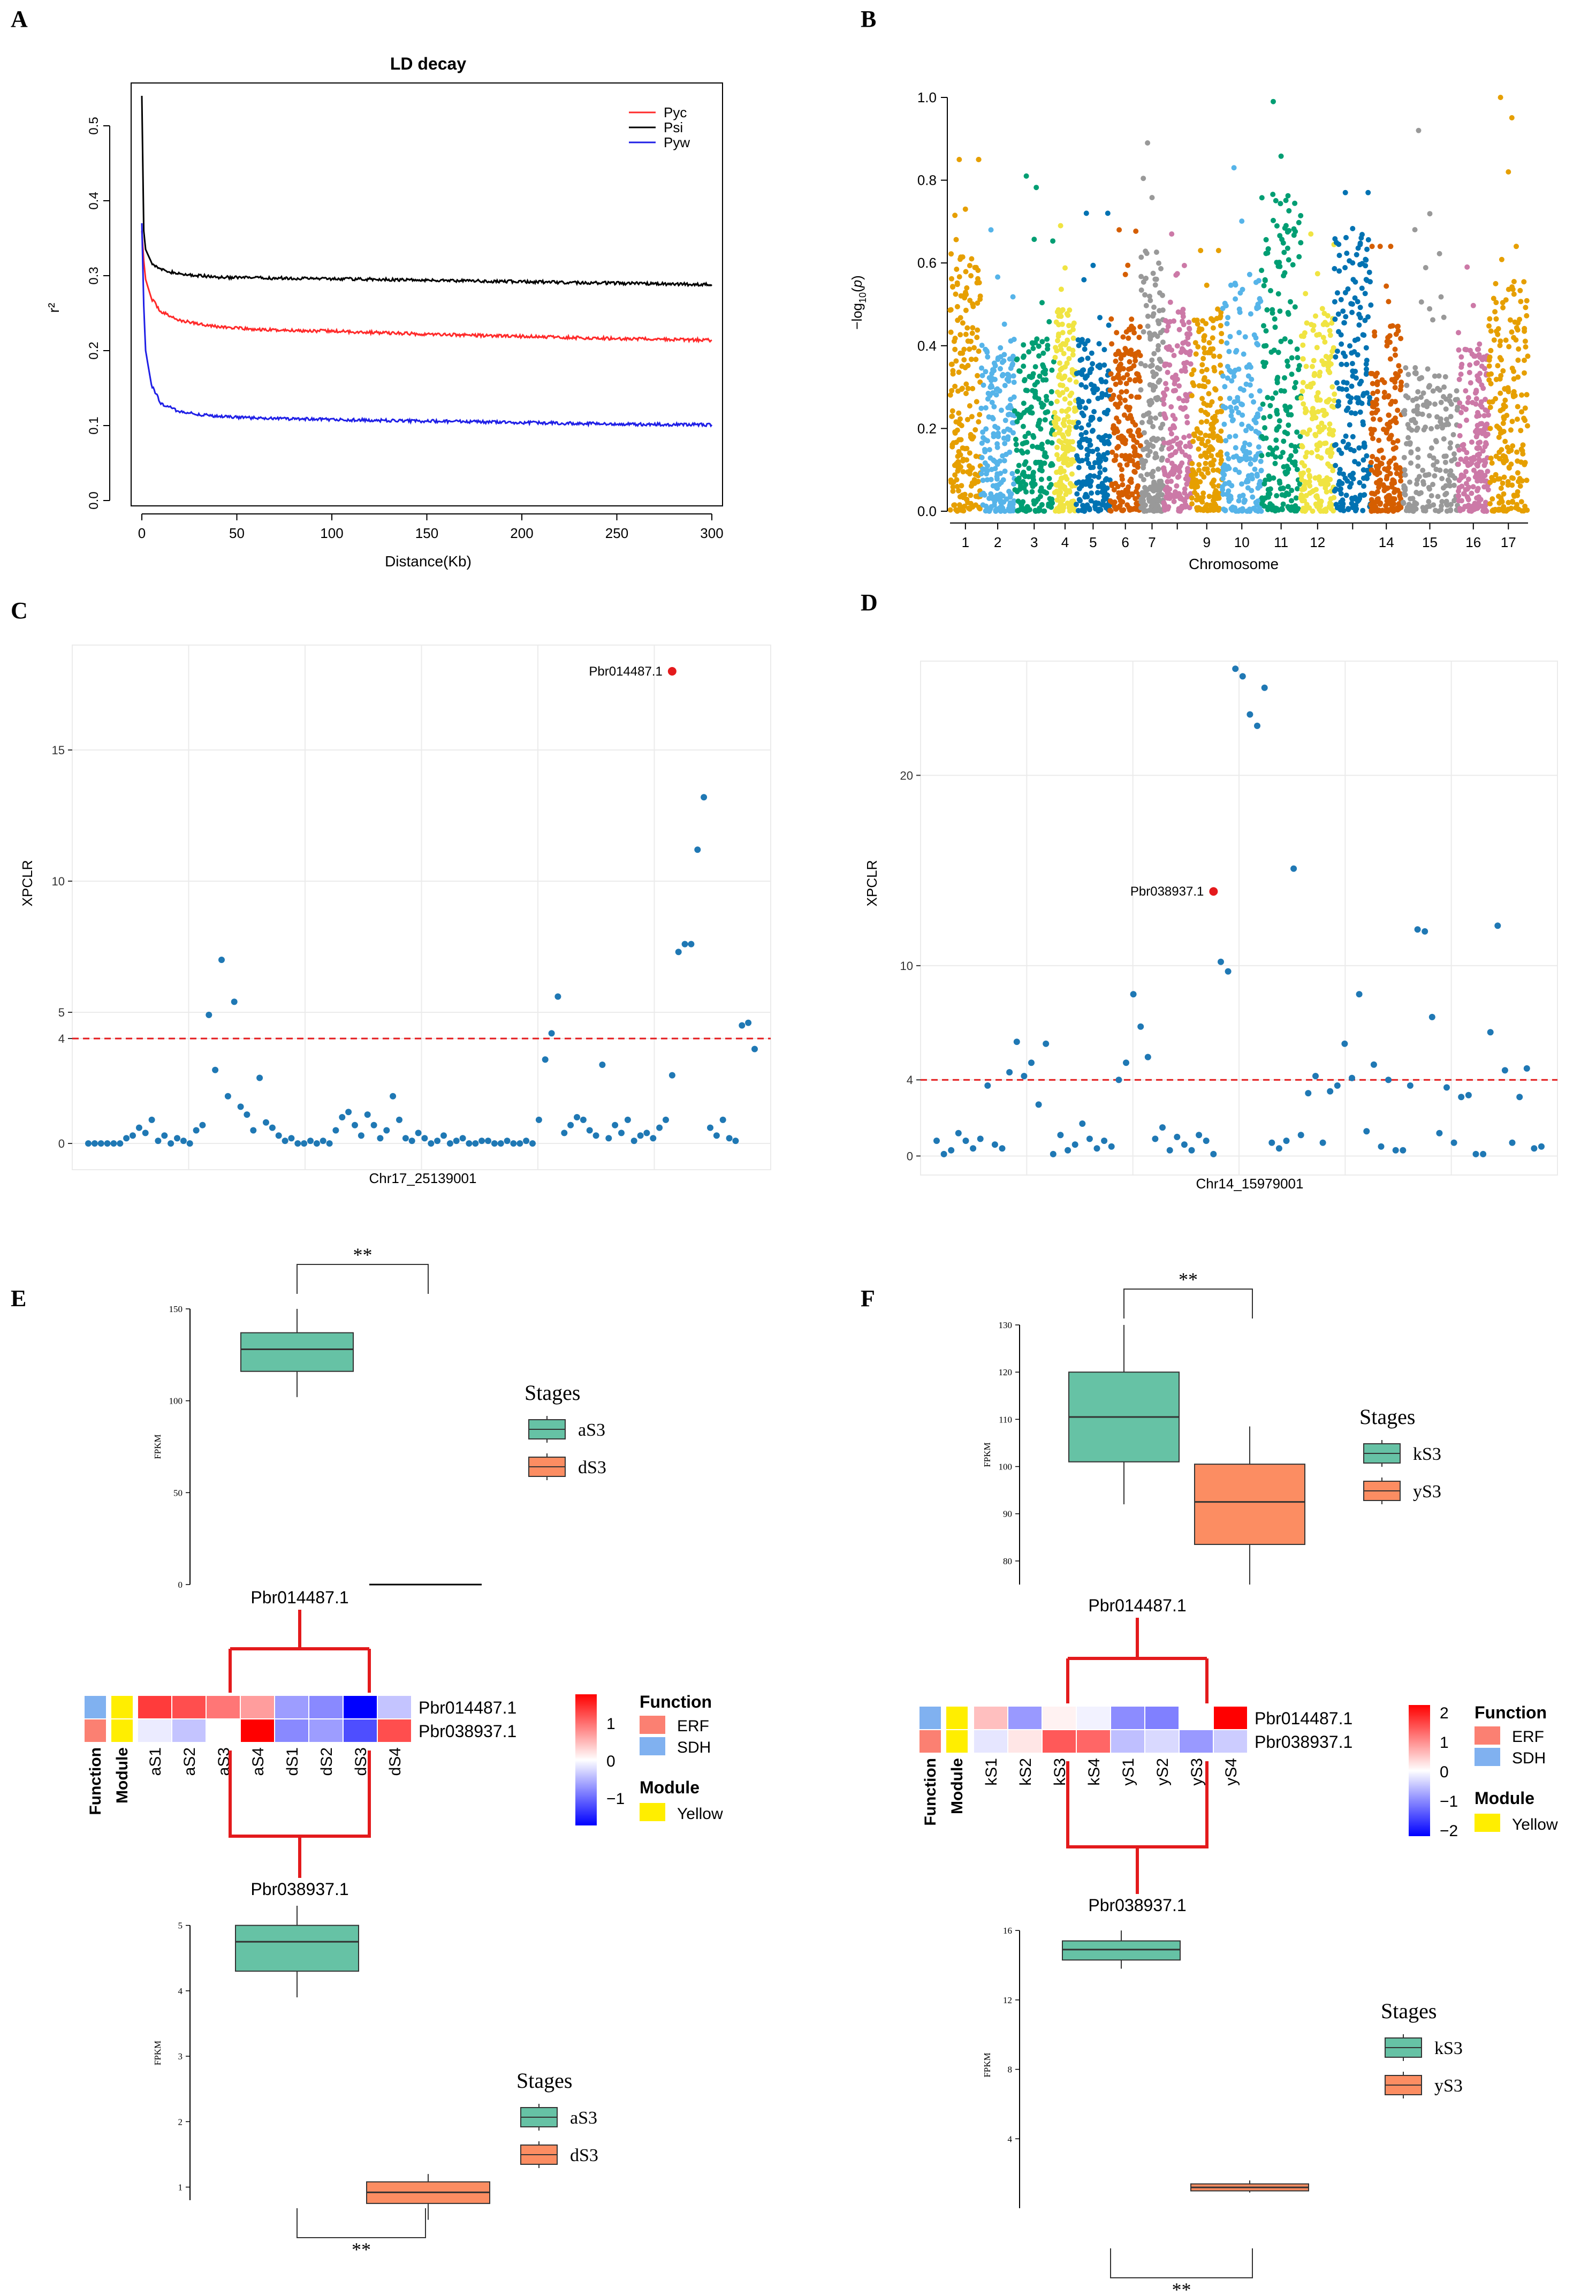 This screenshot has height=2296, width=1596. I want to click on chart-e-bottom-legend-label-dS3: dS3, so click(584, 2155).